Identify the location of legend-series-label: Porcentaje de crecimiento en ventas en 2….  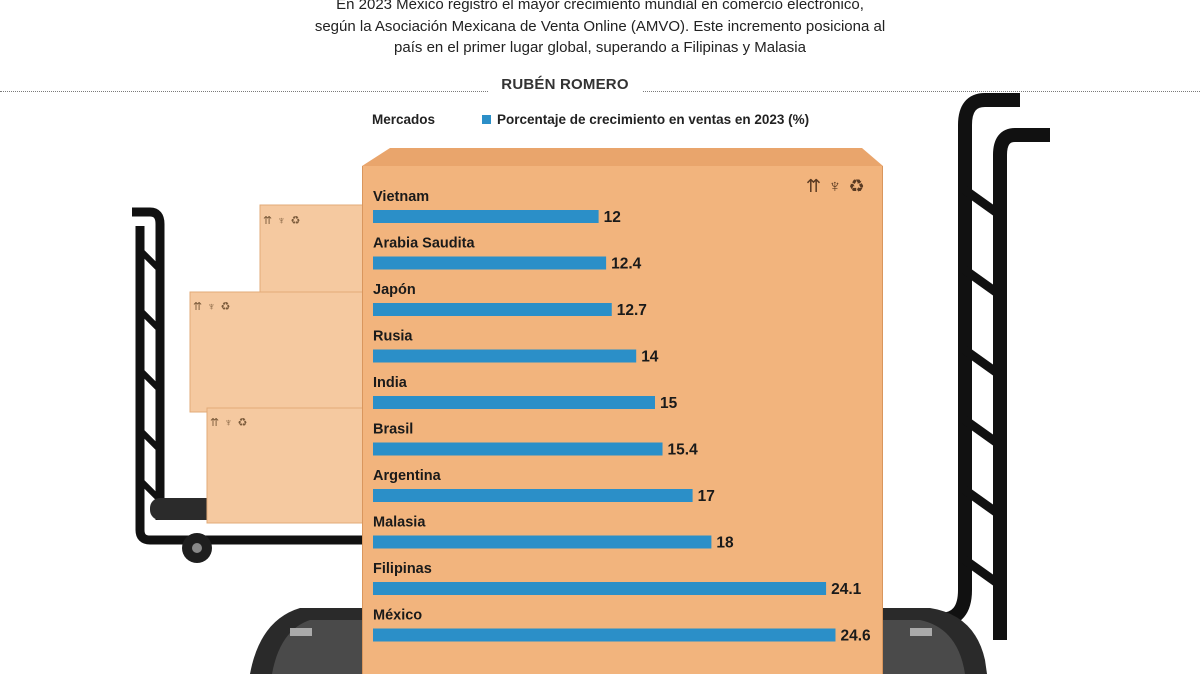
(653, 119).